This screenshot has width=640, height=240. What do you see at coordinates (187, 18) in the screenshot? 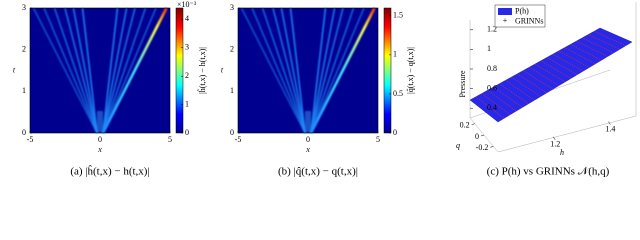
I see `colorbar-tick-label: 4` at bounding box center [187, 18].